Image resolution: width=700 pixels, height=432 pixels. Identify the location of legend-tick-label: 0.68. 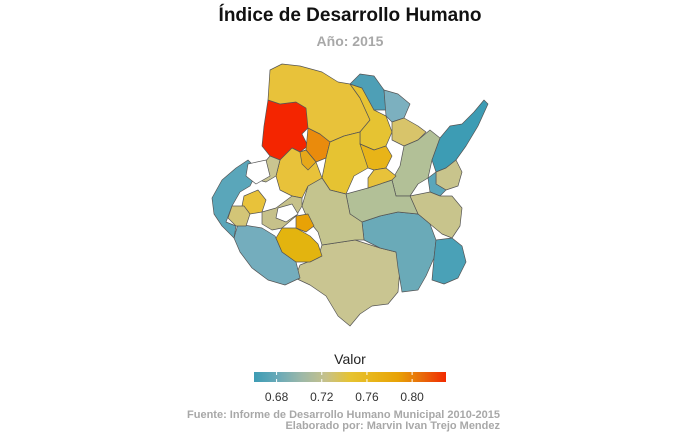
(276, 397).